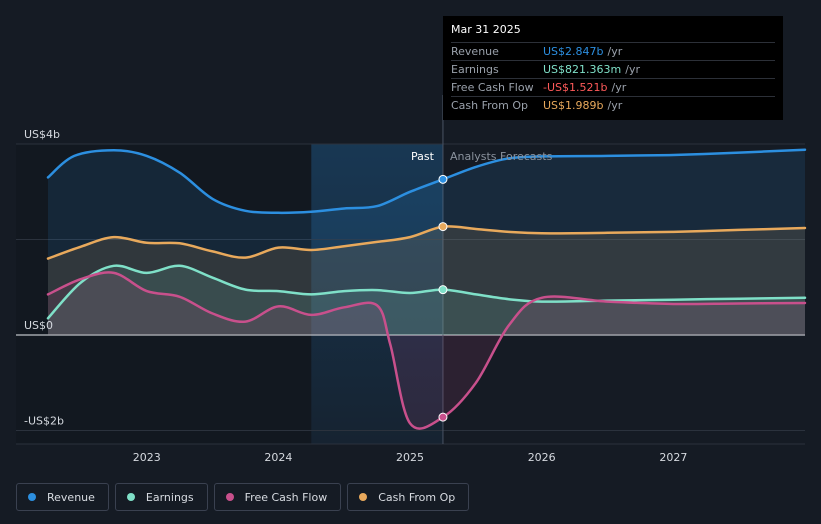 Image resolution: width=821 pixels, height=524 pixels. I want to click on marker-revenue, so click(443, 179).